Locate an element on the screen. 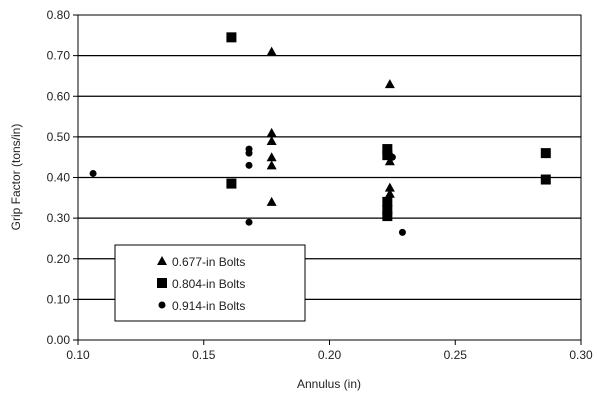  x-tick-label: 0.20 is located at coordinates (330, 355).